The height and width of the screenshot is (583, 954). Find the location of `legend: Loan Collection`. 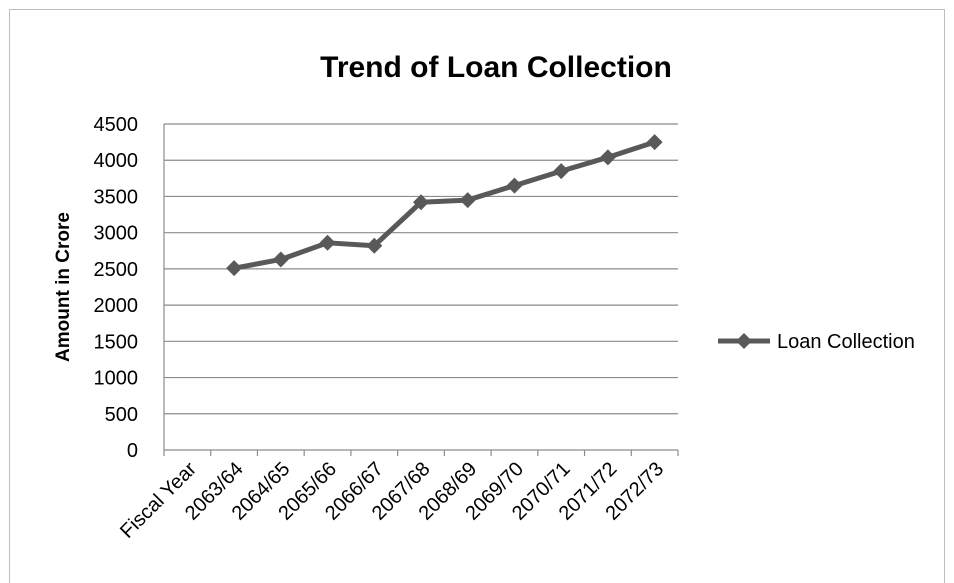

legend: Loan Collection is located at coordinates (816, 342).